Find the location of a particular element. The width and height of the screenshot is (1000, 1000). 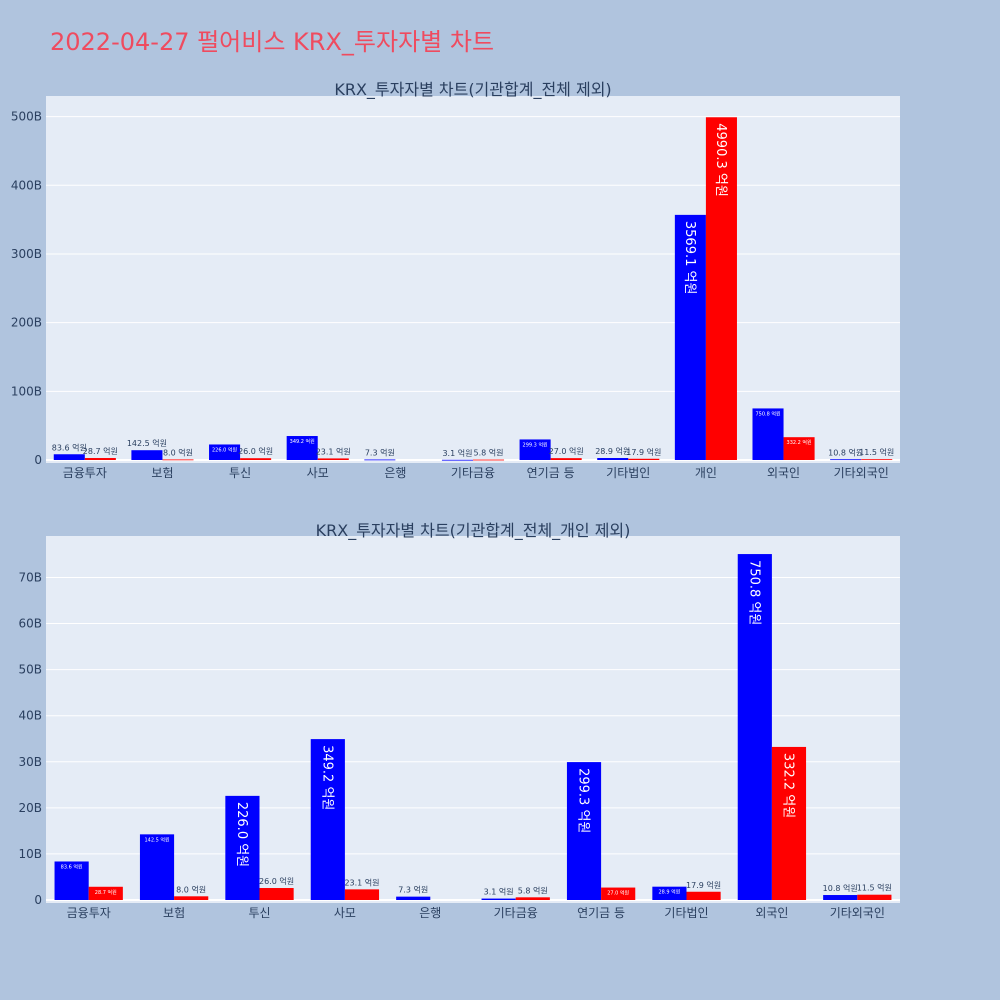

y-tick-label: 60B is located at coordinates (30, 624).